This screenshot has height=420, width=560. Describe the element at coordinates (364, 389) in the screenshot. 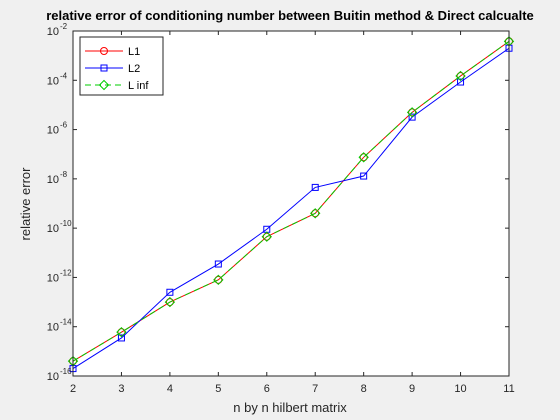

I see `x-tick-label: 8` at that location.